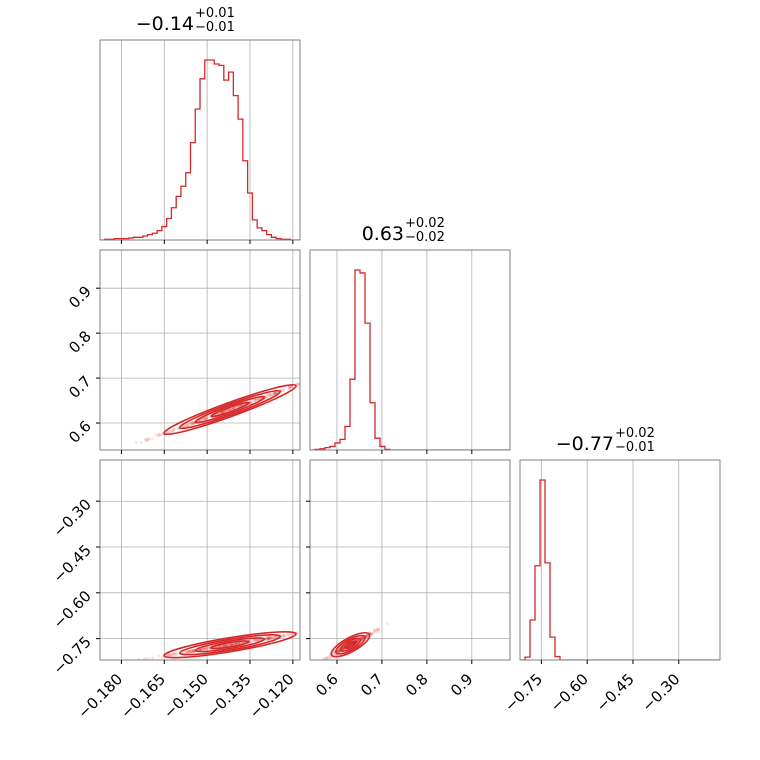  Describe the element at coordinates (272, 696) in the screenshot. I see `x-tick-label: −0.120` at that location.